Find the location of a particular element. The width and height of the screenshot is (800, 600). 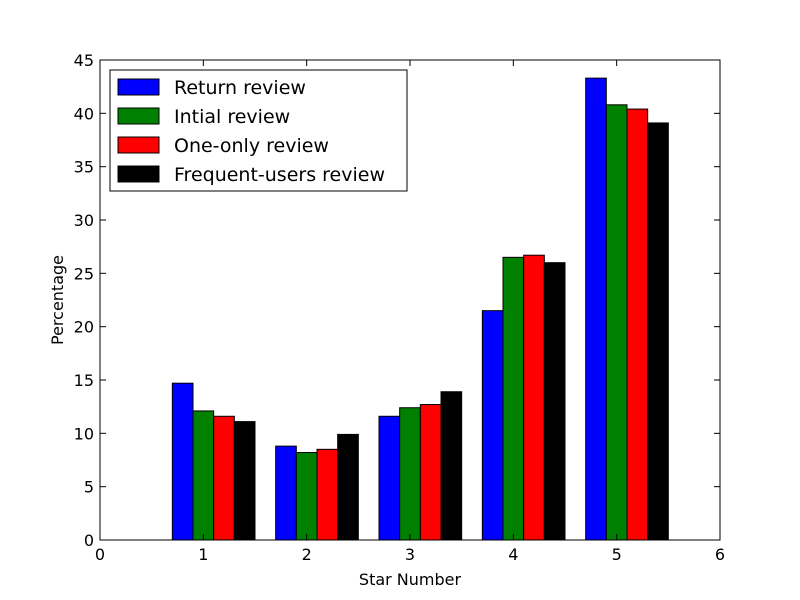

x-tick-label: 4 is located at coordinates (513, 554).